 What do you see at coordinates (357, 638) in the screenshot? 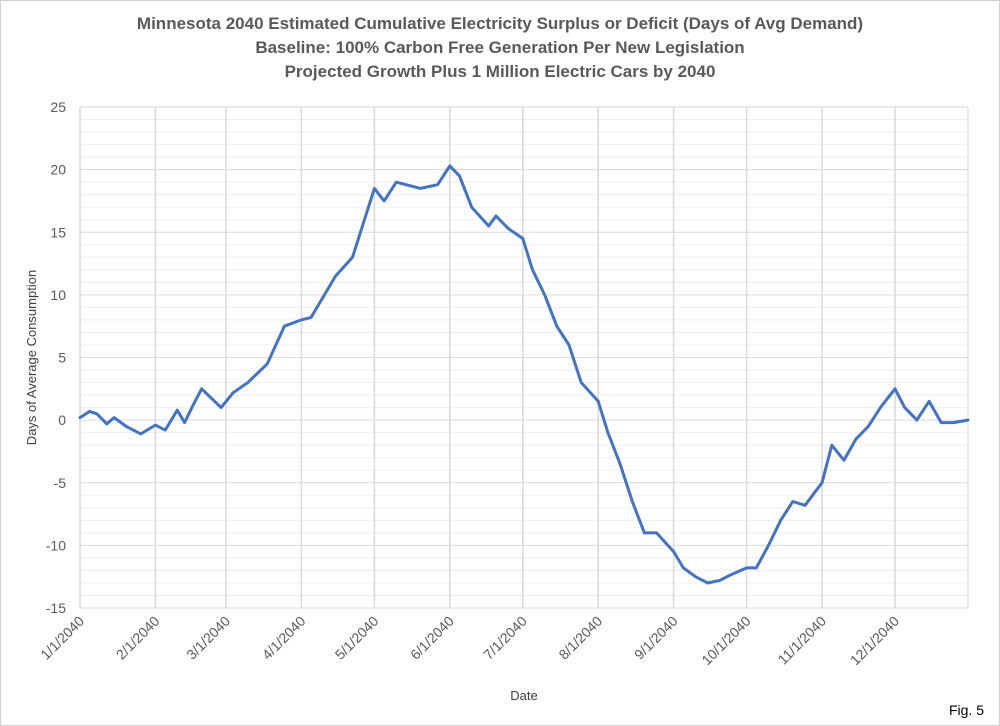
I see `x-tick-label: 5/1/2040` at bounding box center [357, 638].